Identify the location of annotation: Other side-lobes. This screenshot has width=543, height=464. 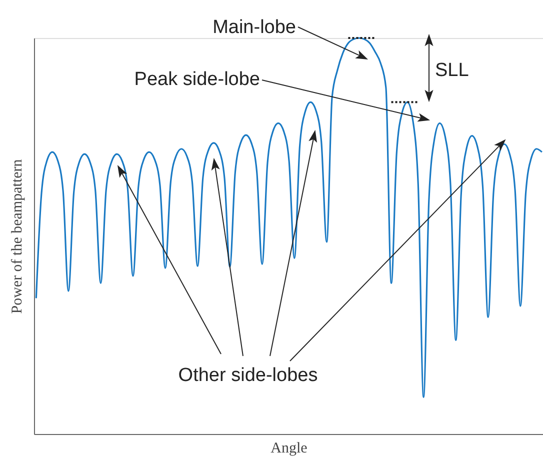
(248, 375).